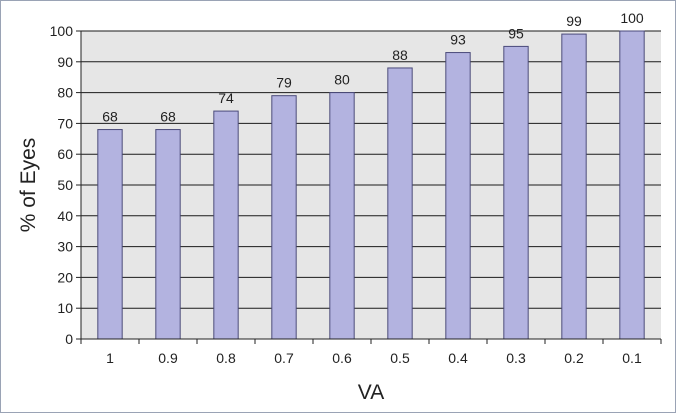 This screenshot has width=676, height=414. I want to click on bar-0.7, so click(284, 217).